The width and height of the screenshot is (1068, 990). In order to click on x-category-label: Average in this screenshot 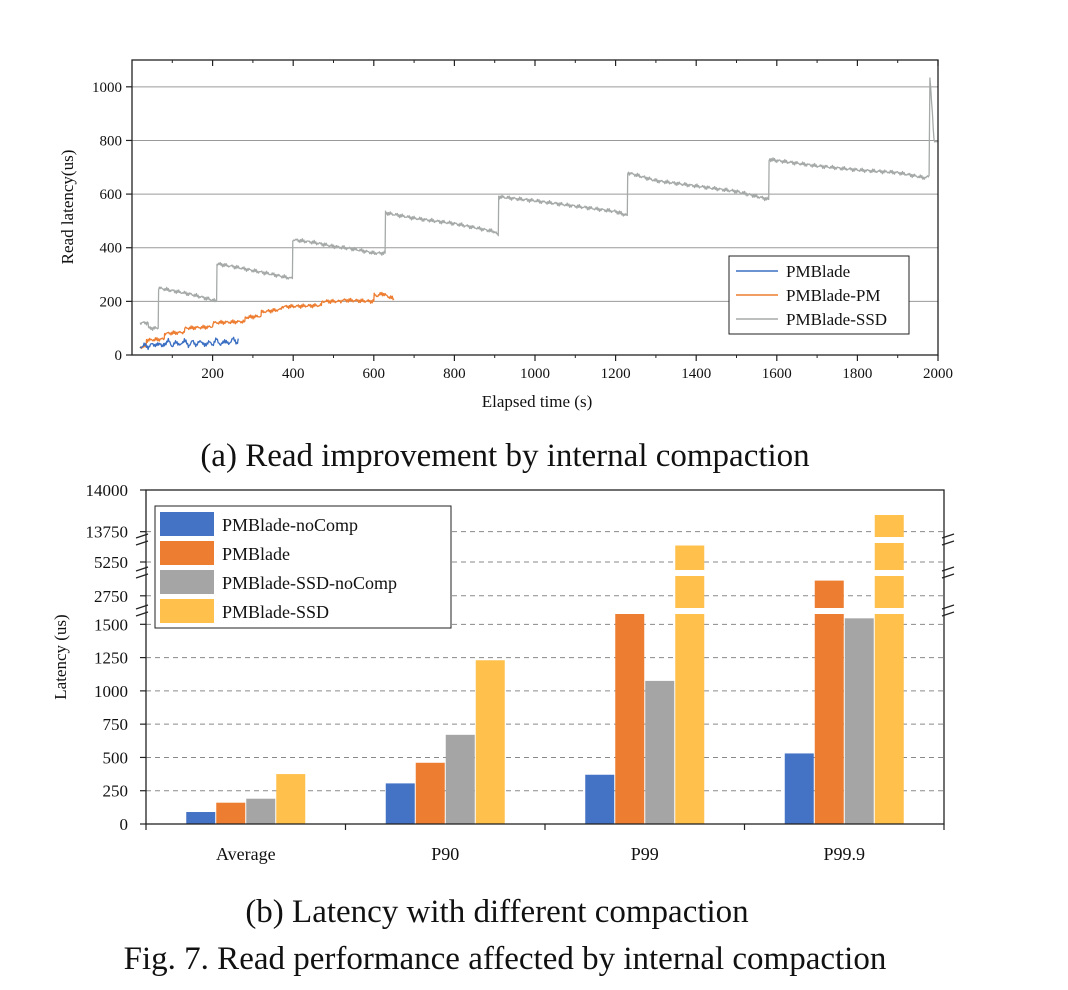, I will do `click(246, 854)`.